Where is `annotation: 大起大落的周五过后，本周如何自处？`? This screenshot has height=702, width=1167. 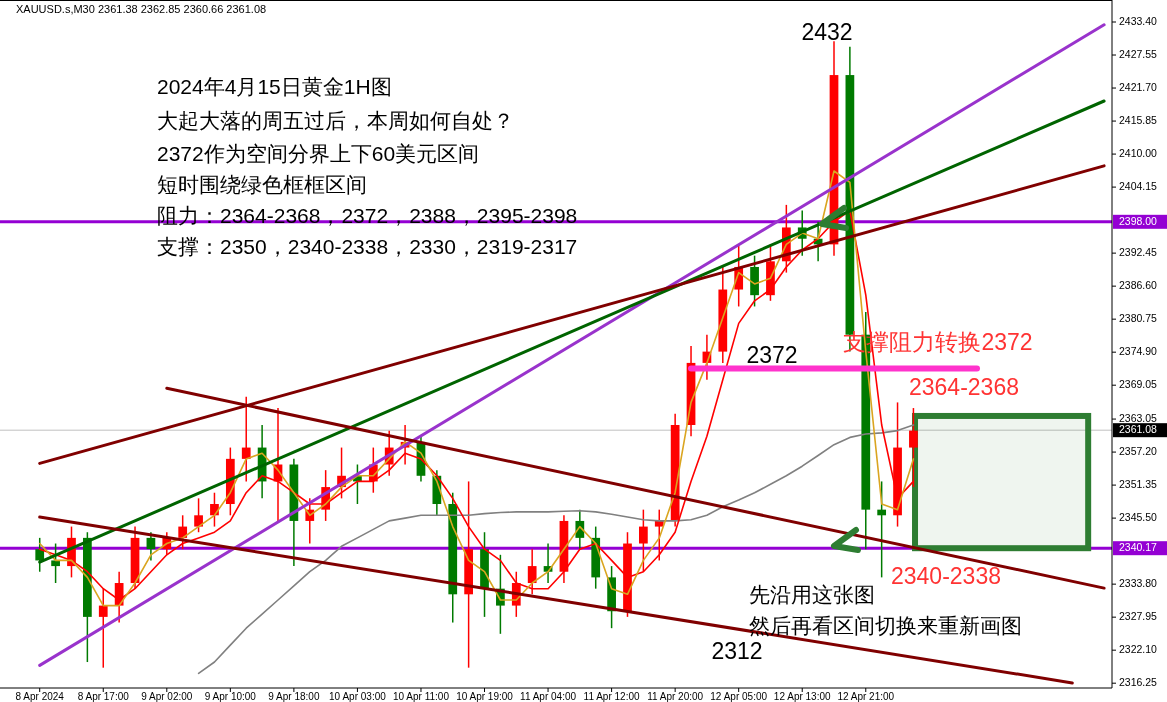
annotation: 大起大落的周五过后，本周如何自处？ is located at coordinates (335, 120).